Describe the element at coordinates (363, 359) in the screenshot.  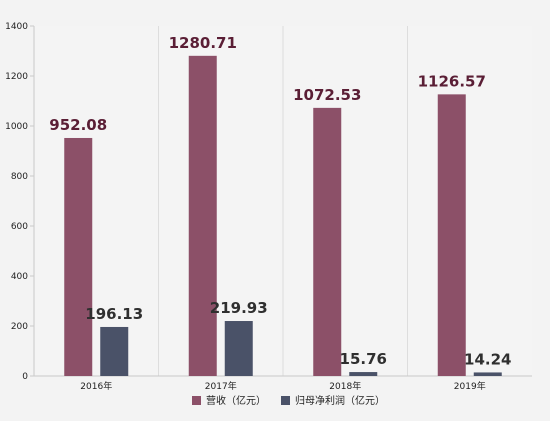
I see `data-label: 15.76` at that location.